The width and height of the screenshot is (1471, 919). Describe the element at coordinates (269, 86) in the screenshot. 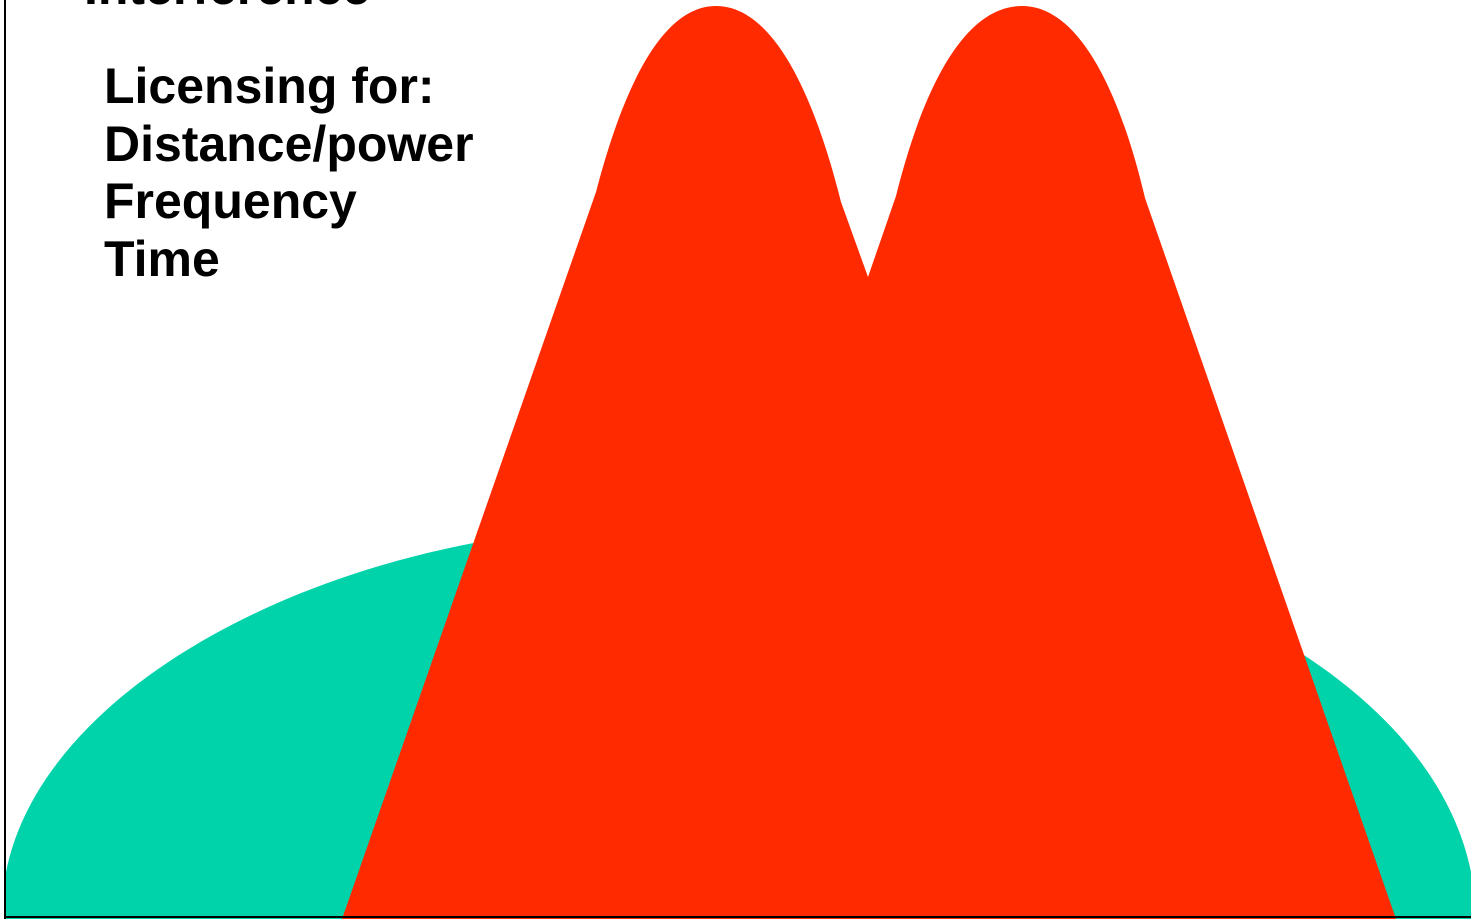

I see `licensing-heading: Licensing for:` at that location.